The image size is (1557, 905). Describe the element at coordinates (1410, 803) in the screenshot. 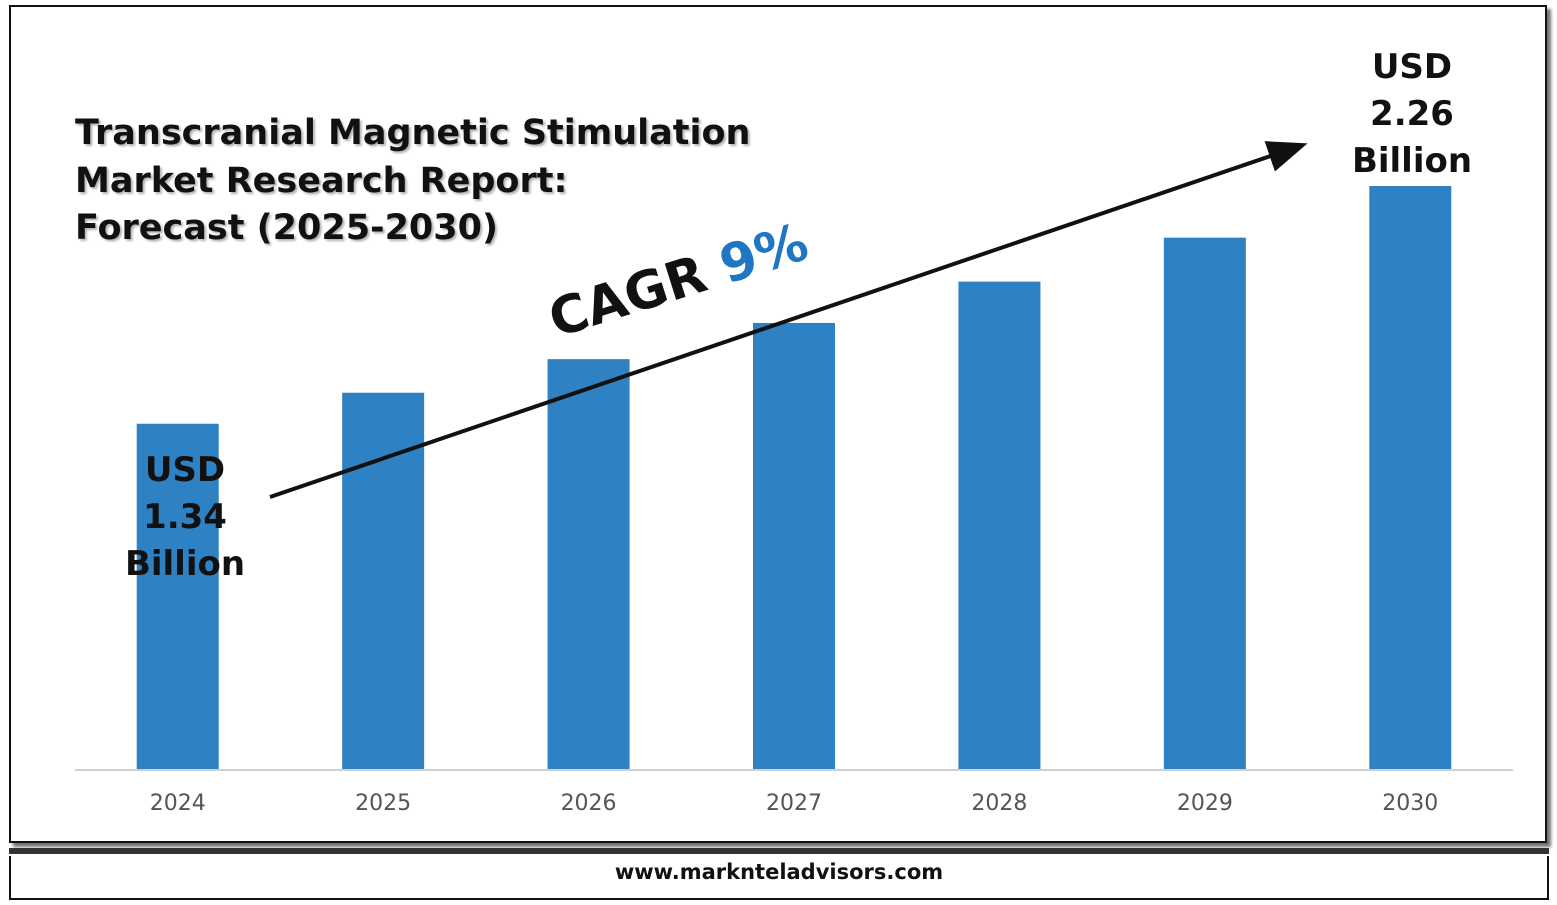

I see `x-tick-2030: 2030` at that location.